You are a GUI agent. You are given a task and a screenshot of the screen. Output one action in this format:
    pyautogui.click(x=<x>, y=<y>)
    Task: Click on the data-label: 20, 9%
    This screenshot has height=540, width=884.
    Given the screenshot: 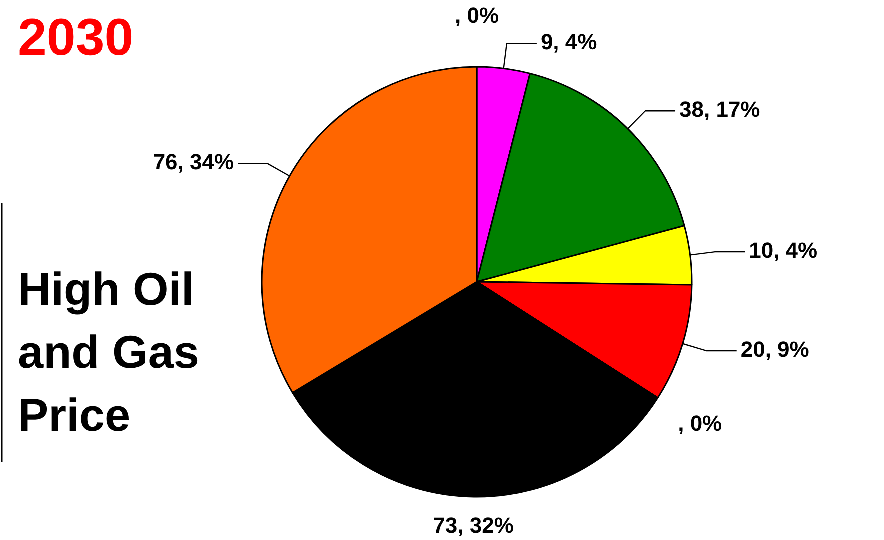 What is the action you would take?
    pyautogui.click(x=775, y=349)
    